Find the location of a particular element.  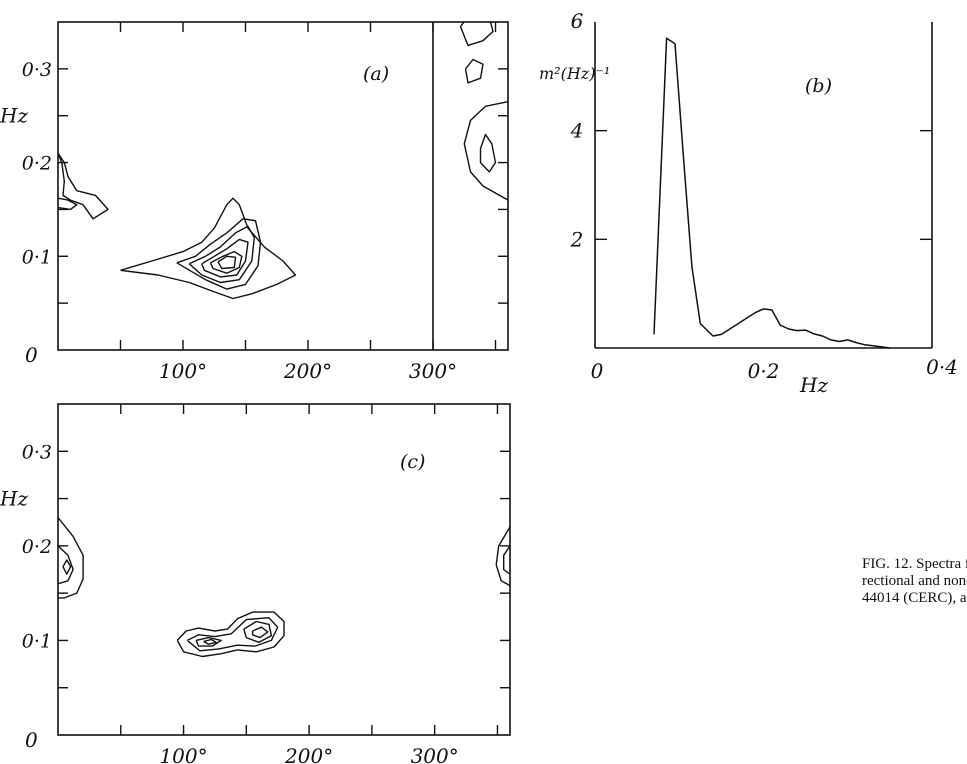

panel-label: (c) is located at coordinates (412, 462).